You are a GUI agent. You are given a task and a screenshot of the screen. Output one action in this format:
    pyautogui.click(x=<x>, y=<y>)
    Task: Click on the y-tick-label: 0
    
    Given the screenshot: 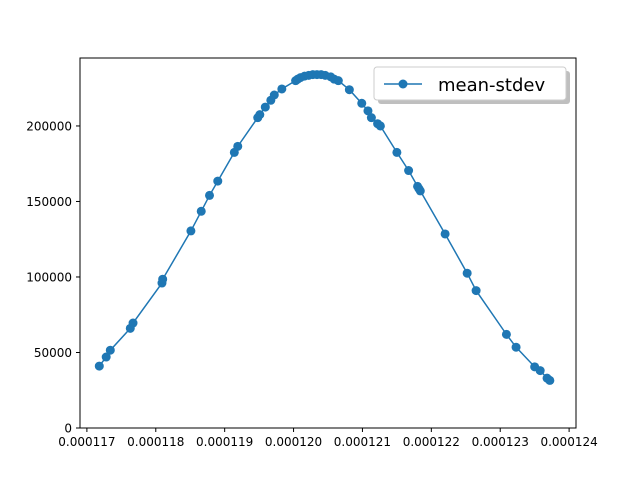 What is the action you would take?
    pyautogui.click(x=68, y=429)
    